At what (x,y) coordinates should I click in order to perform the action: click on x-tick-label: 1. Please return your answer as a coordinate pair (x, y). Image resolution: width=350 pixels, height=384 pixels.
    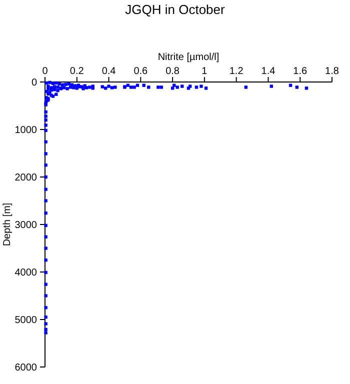
    Looking at the image, I should click on (205, 71).